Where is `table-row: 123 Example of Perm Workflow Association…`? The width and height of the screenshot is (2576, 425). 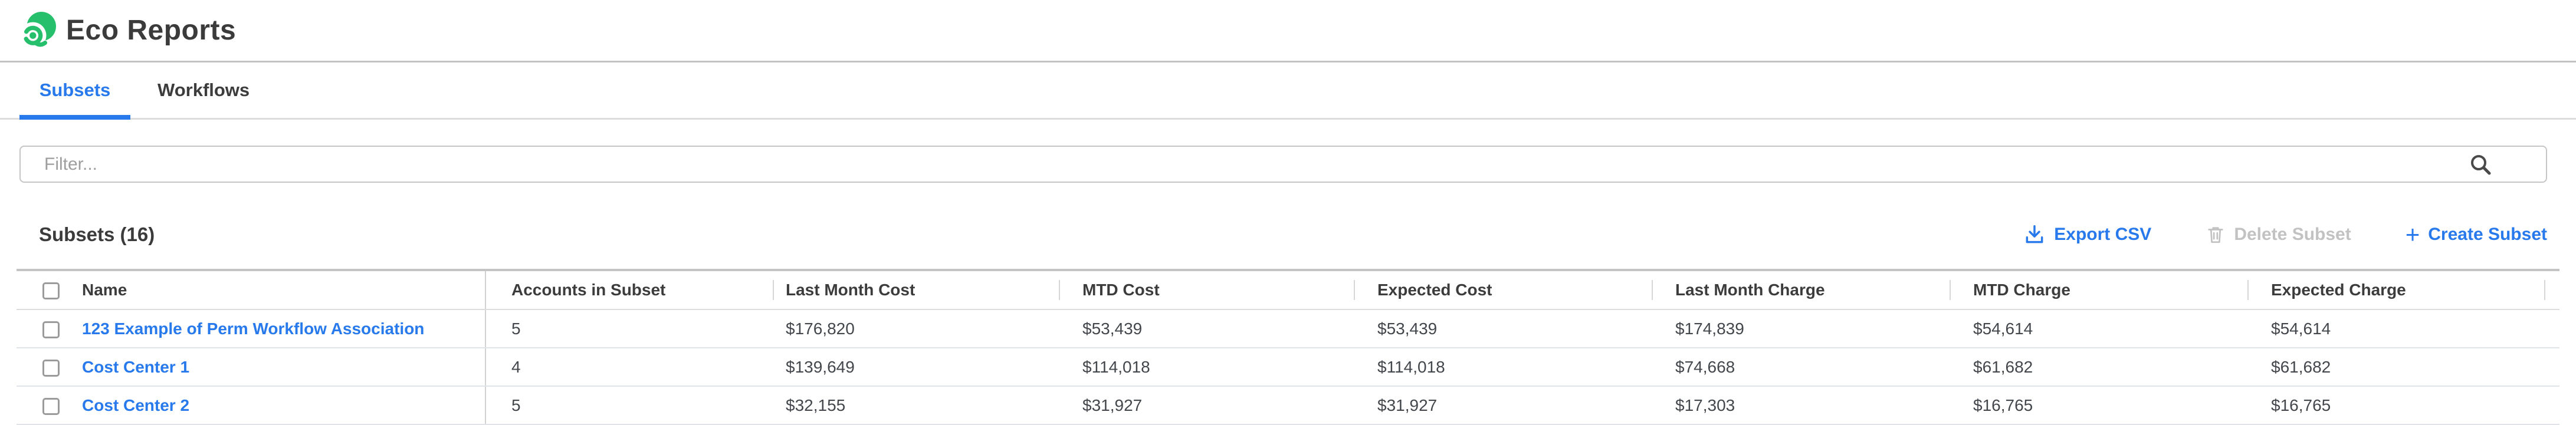 table-row: 123 Example of Perm Workflow Association… is located at coordinates (1288, 328).